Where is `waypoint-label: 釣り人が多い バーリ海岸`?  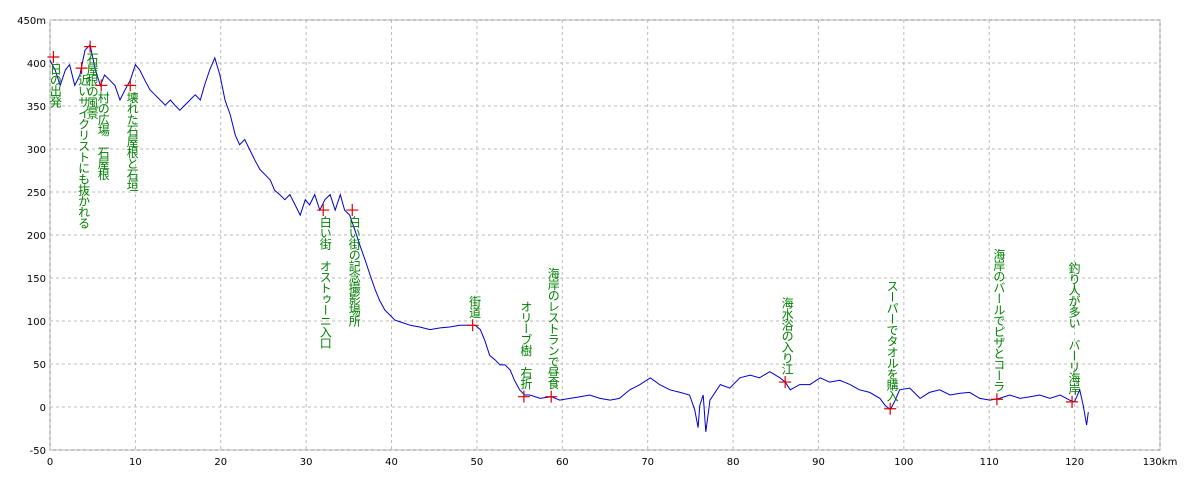
waypoint-label: 釣り人が多い バーリ海岸 is located at coordinates (1074, 327).